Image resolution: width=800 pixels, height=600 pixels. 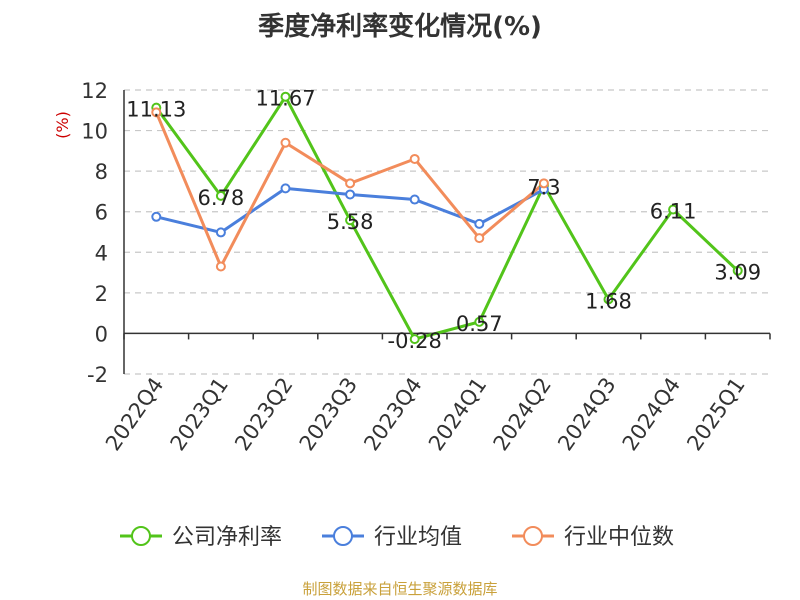 I want to click on y-axis-label-group: (%), so click(x=62, y=125).